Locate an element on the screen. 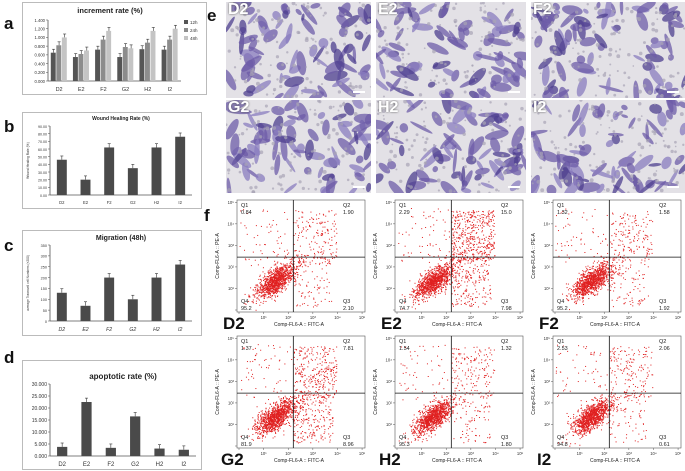 This screenshot has width=685, height=471. legend-swatch is located at coordinates (186, 22).